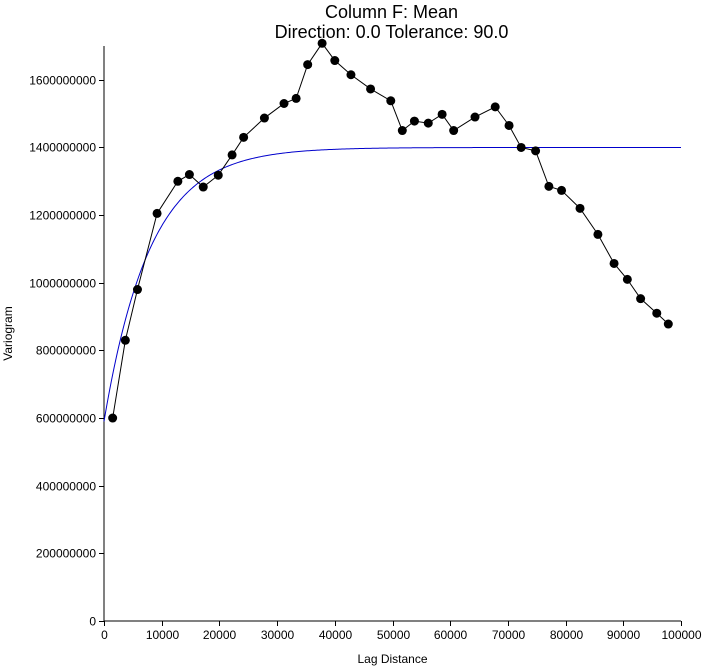 This screenshot has height=667, width=703. What do you see at coordinates (92, 622) in the screenshot?
I see `y-tick-label: 0` at bounding box center [92, 622].